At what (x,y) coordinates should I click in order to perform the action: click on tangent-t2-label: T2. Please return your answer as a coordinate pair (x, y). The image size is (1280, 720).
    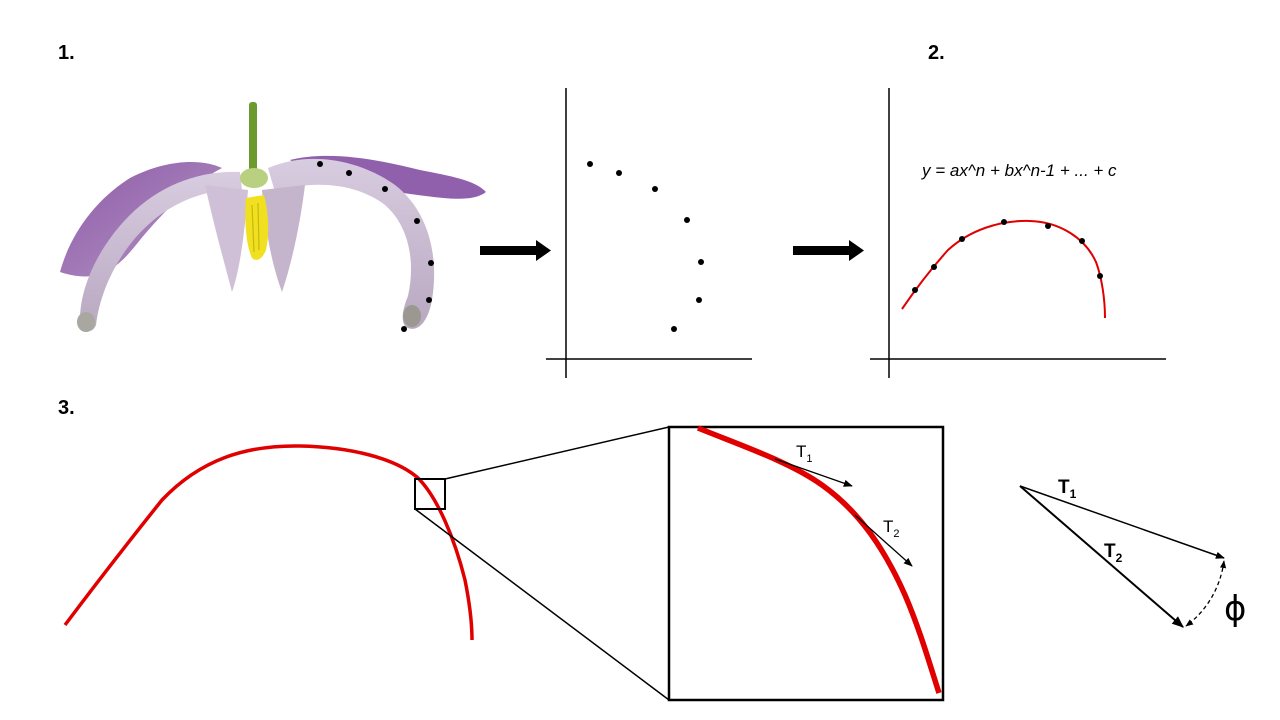
    Looking at the image, I should click on (891, 528).